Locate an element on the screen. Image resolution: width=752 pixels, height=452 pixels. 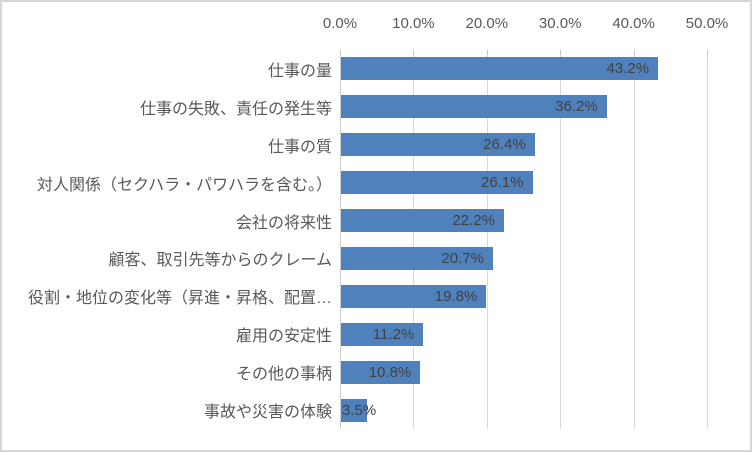
value-label: 11.2% is located at coordinates (393, 334).